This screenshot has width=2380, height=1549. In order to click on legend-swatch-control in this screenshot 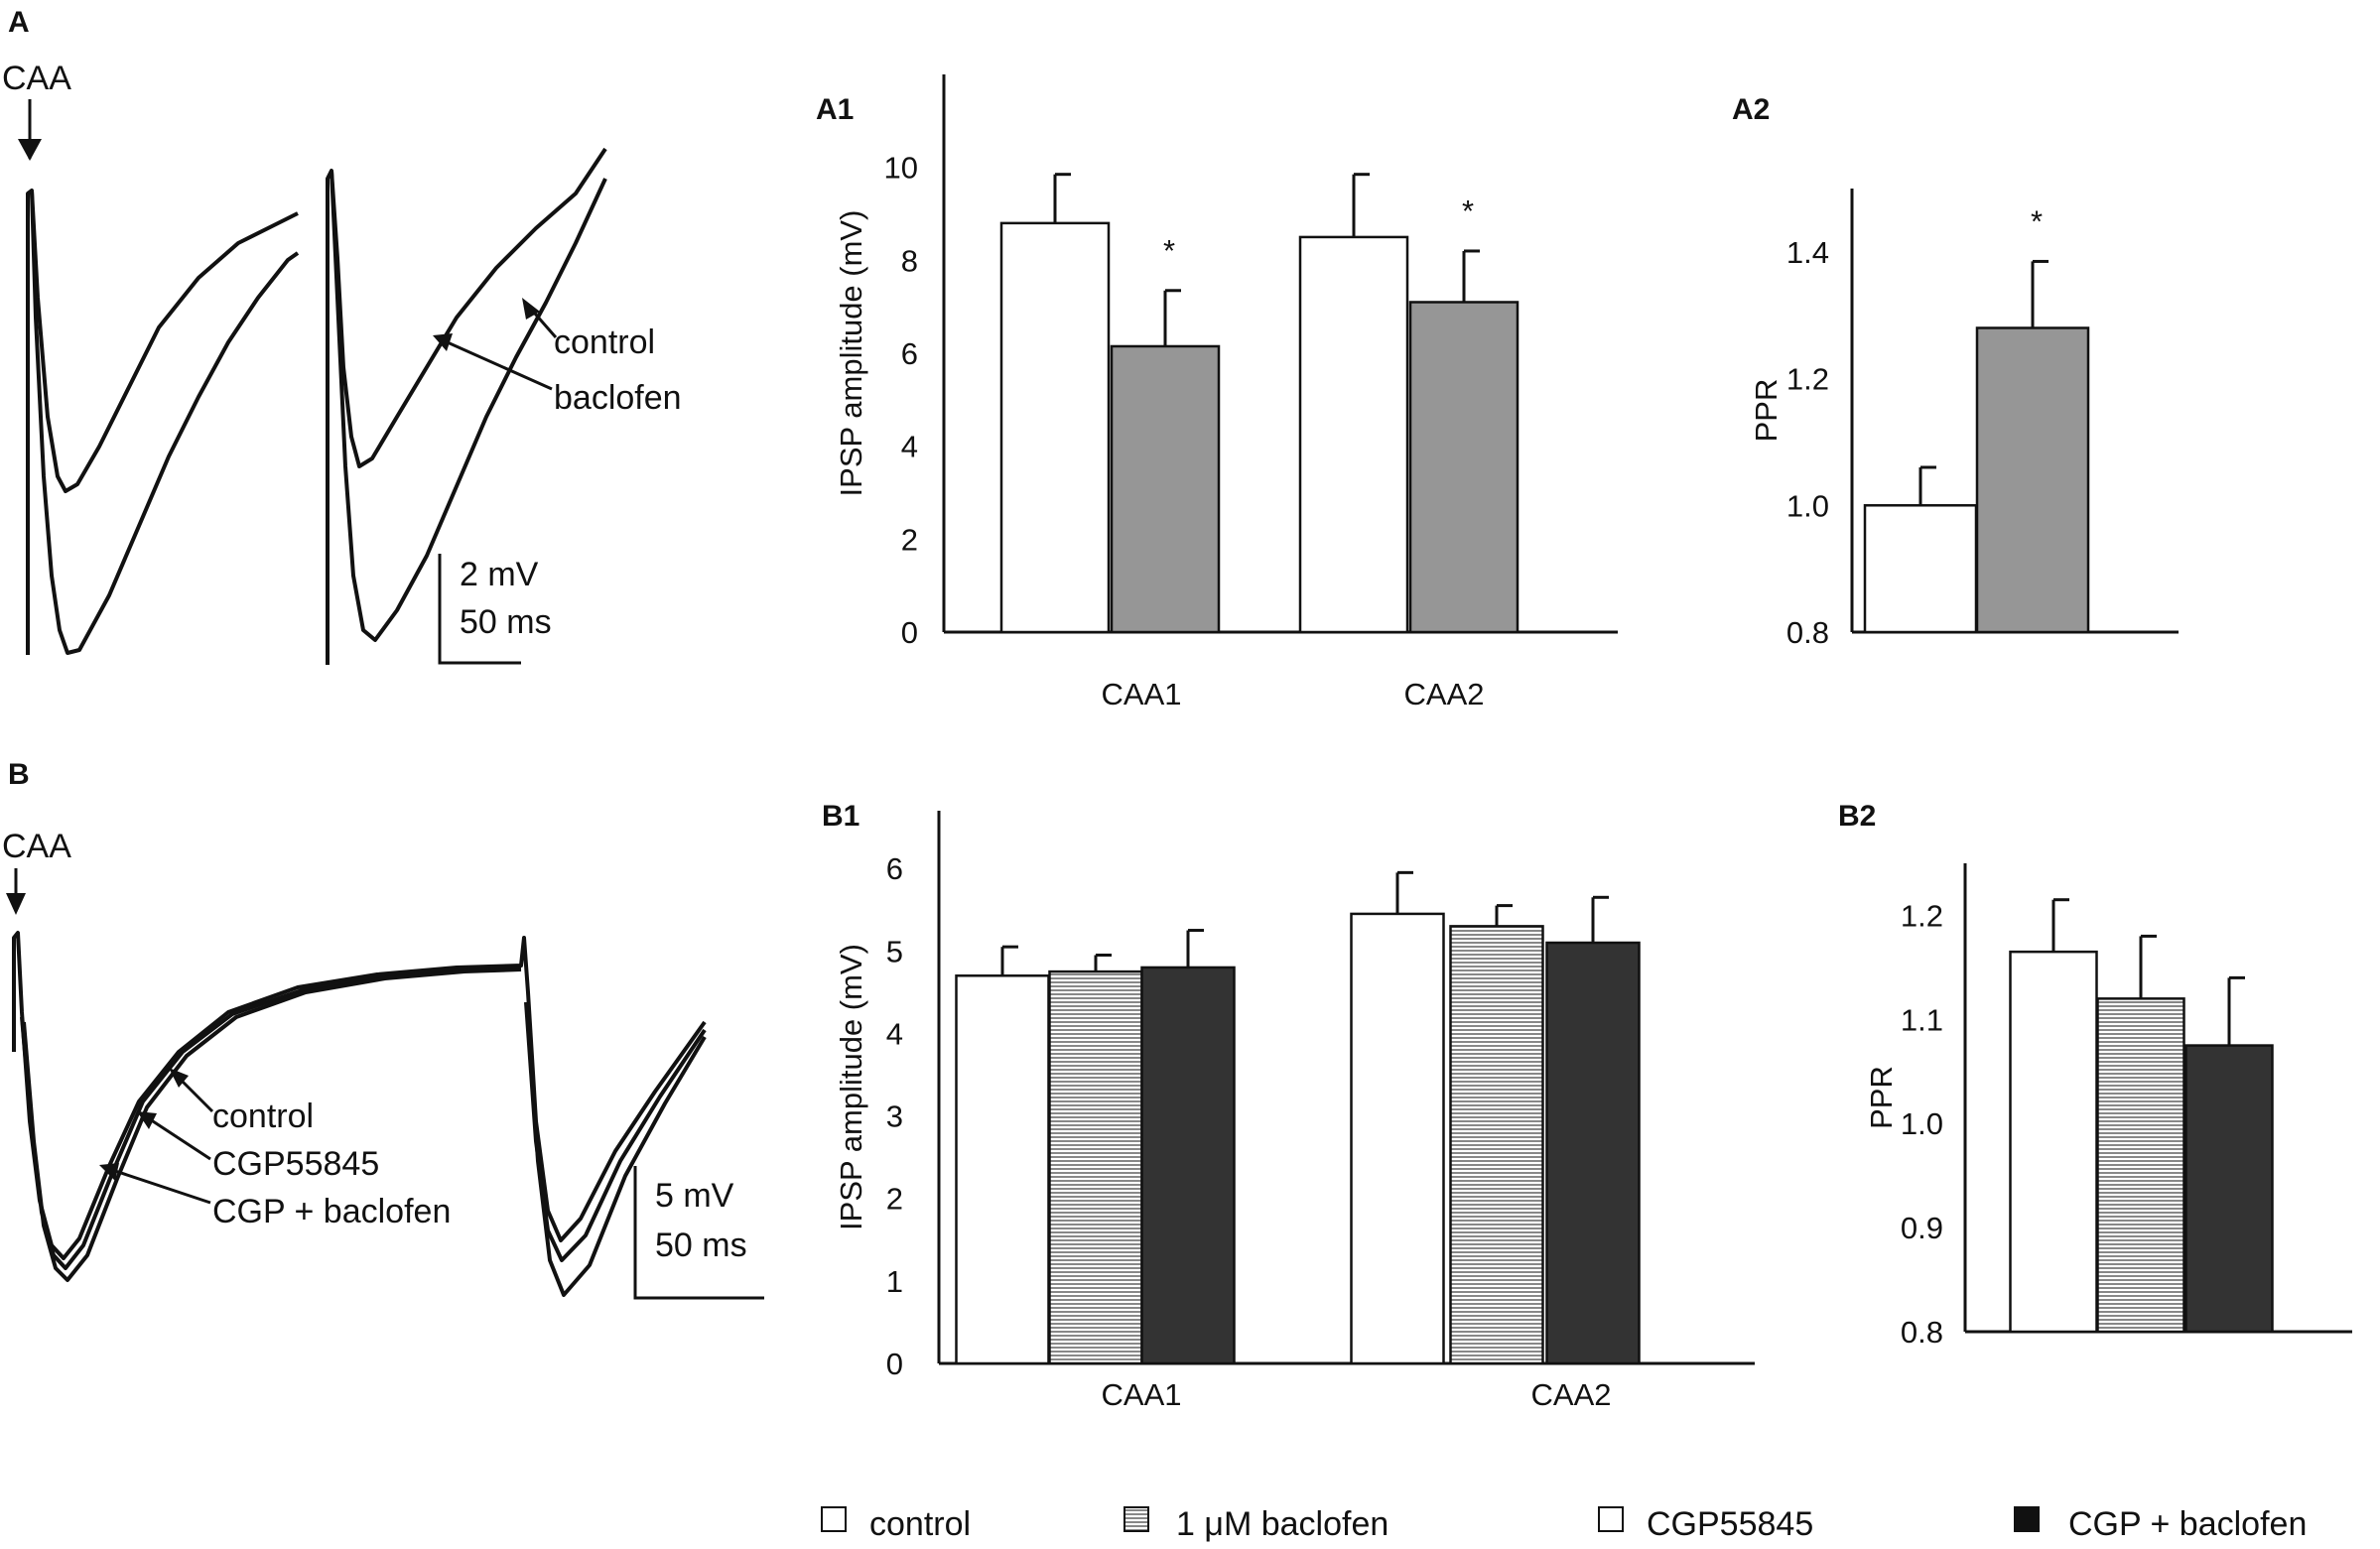, I will do `click(834, 1519)`.